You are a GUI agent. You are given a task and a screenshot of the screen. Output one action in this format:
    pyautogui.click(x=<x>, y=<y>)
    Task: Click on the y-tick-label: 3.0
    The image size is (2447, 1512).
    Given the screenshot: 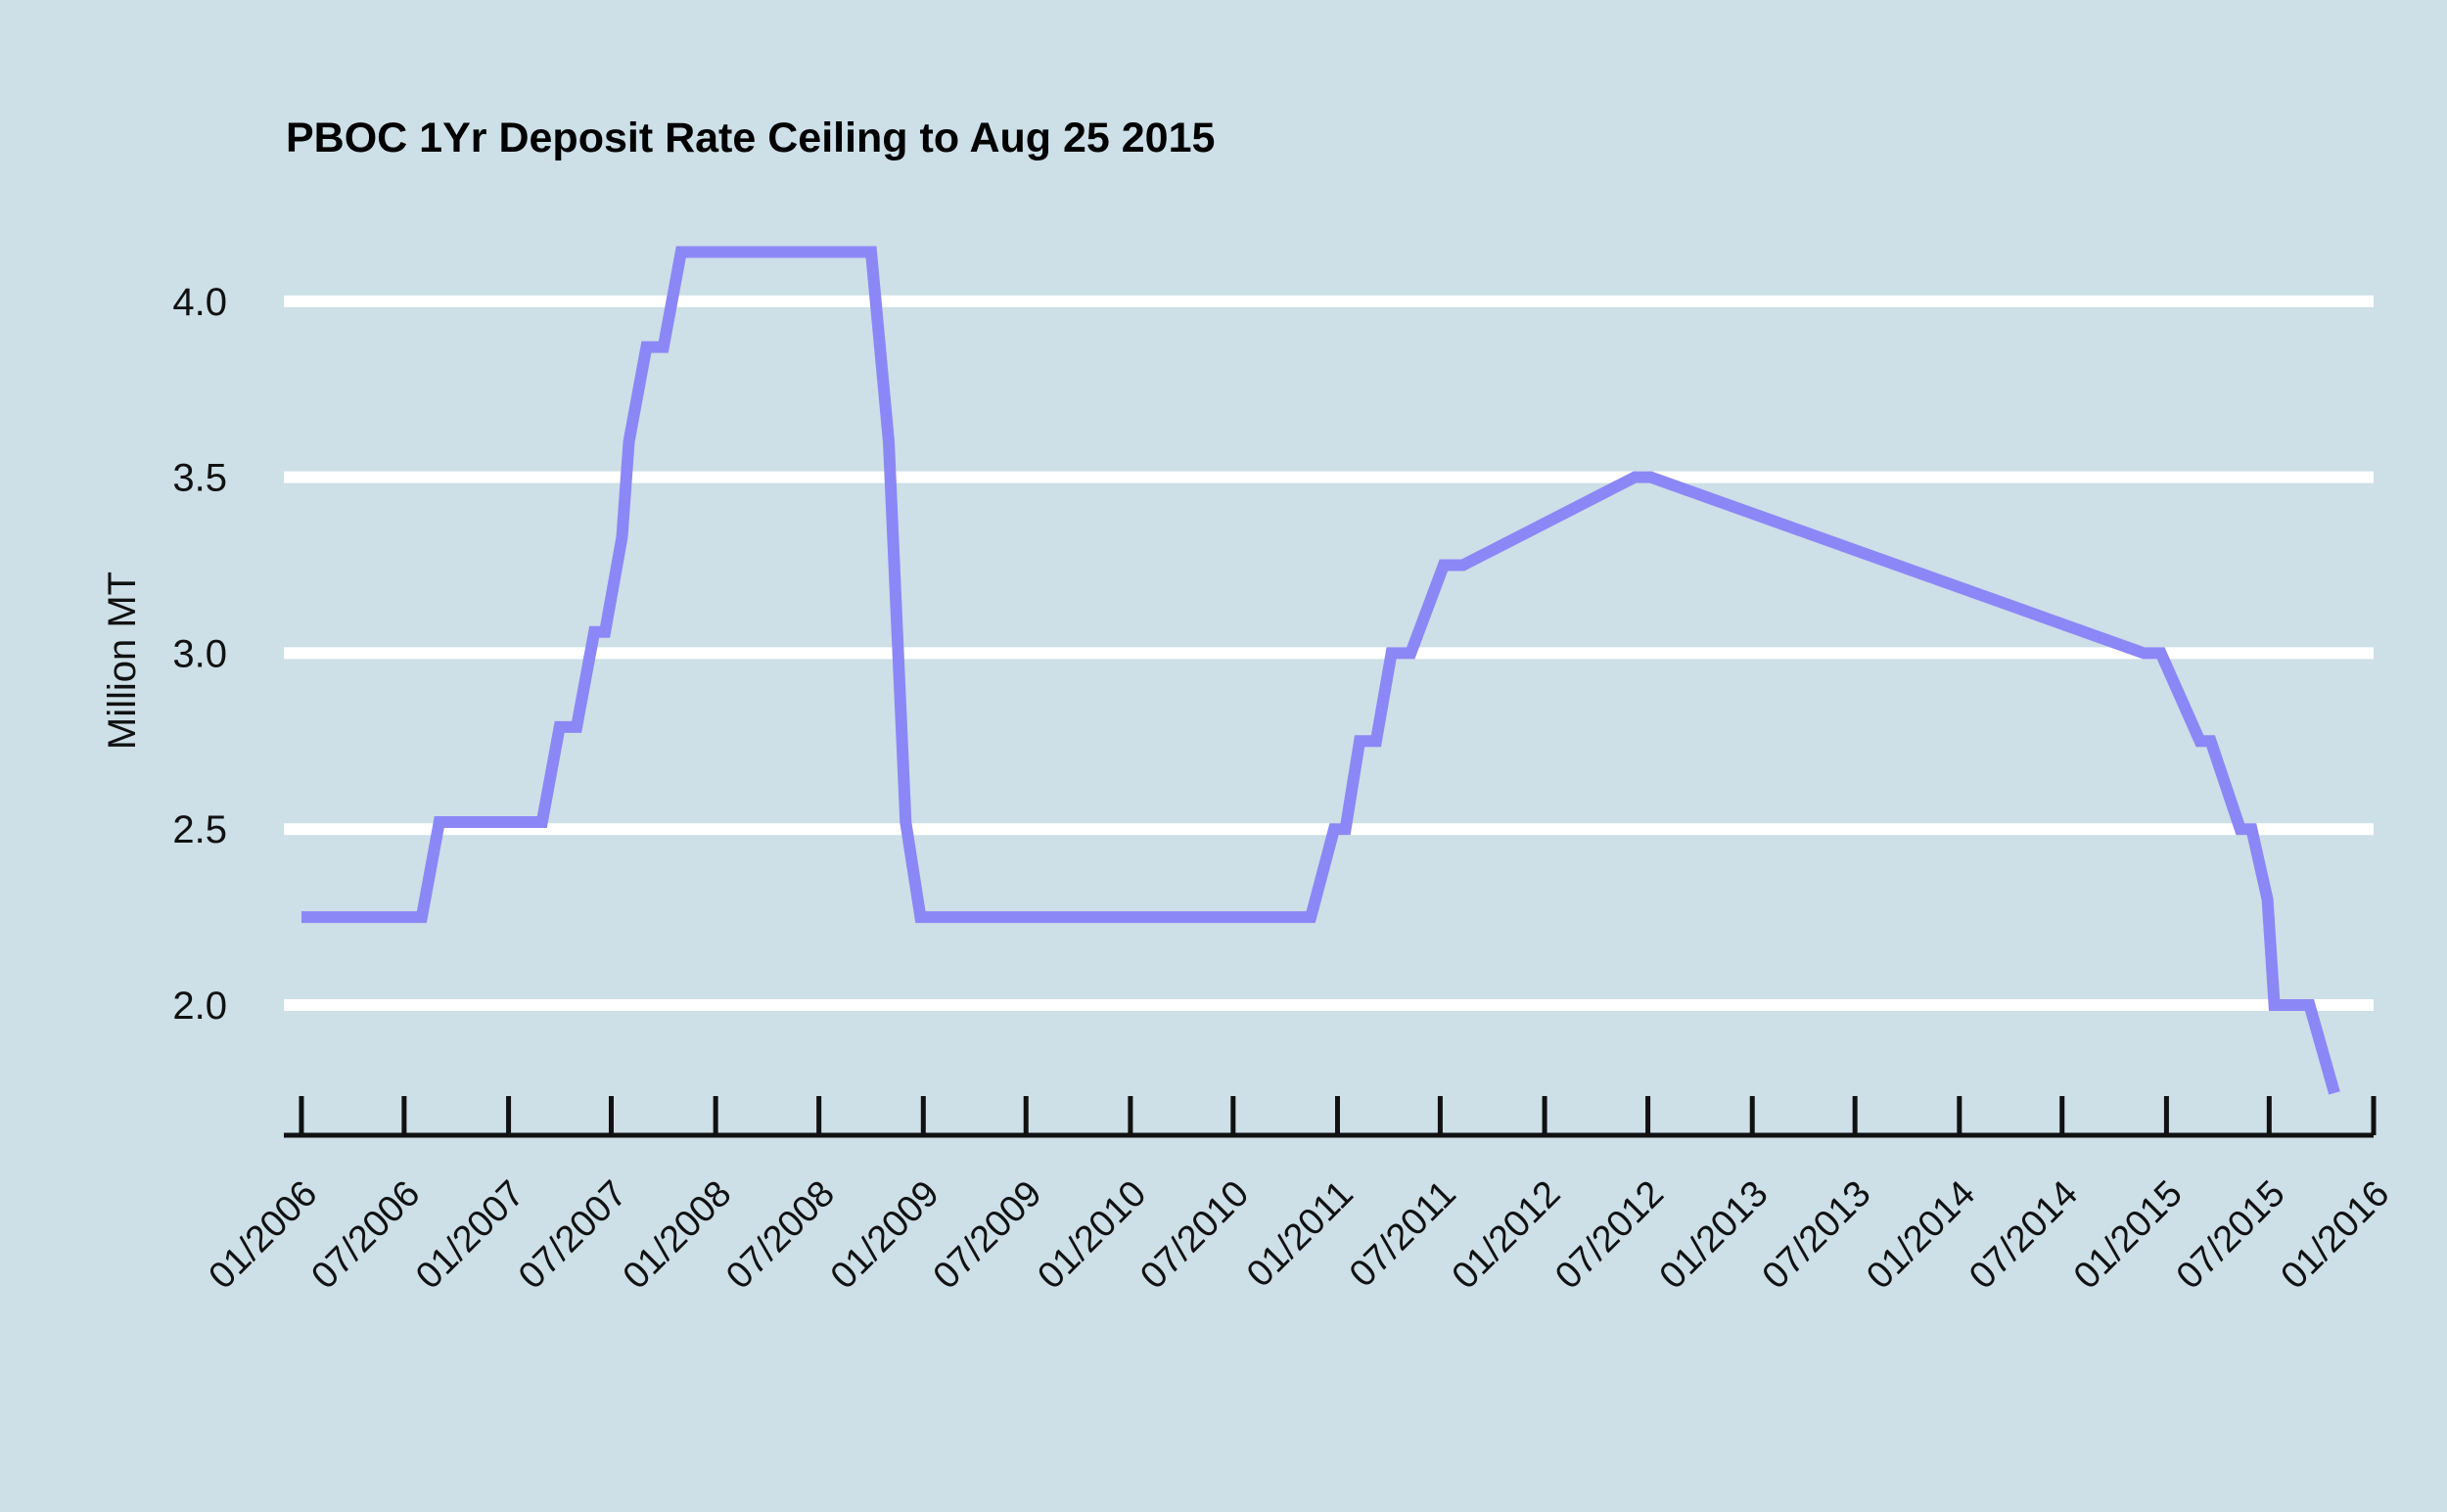 What is the action you would take?
    pyautogui.click(x=199, y=653)
    